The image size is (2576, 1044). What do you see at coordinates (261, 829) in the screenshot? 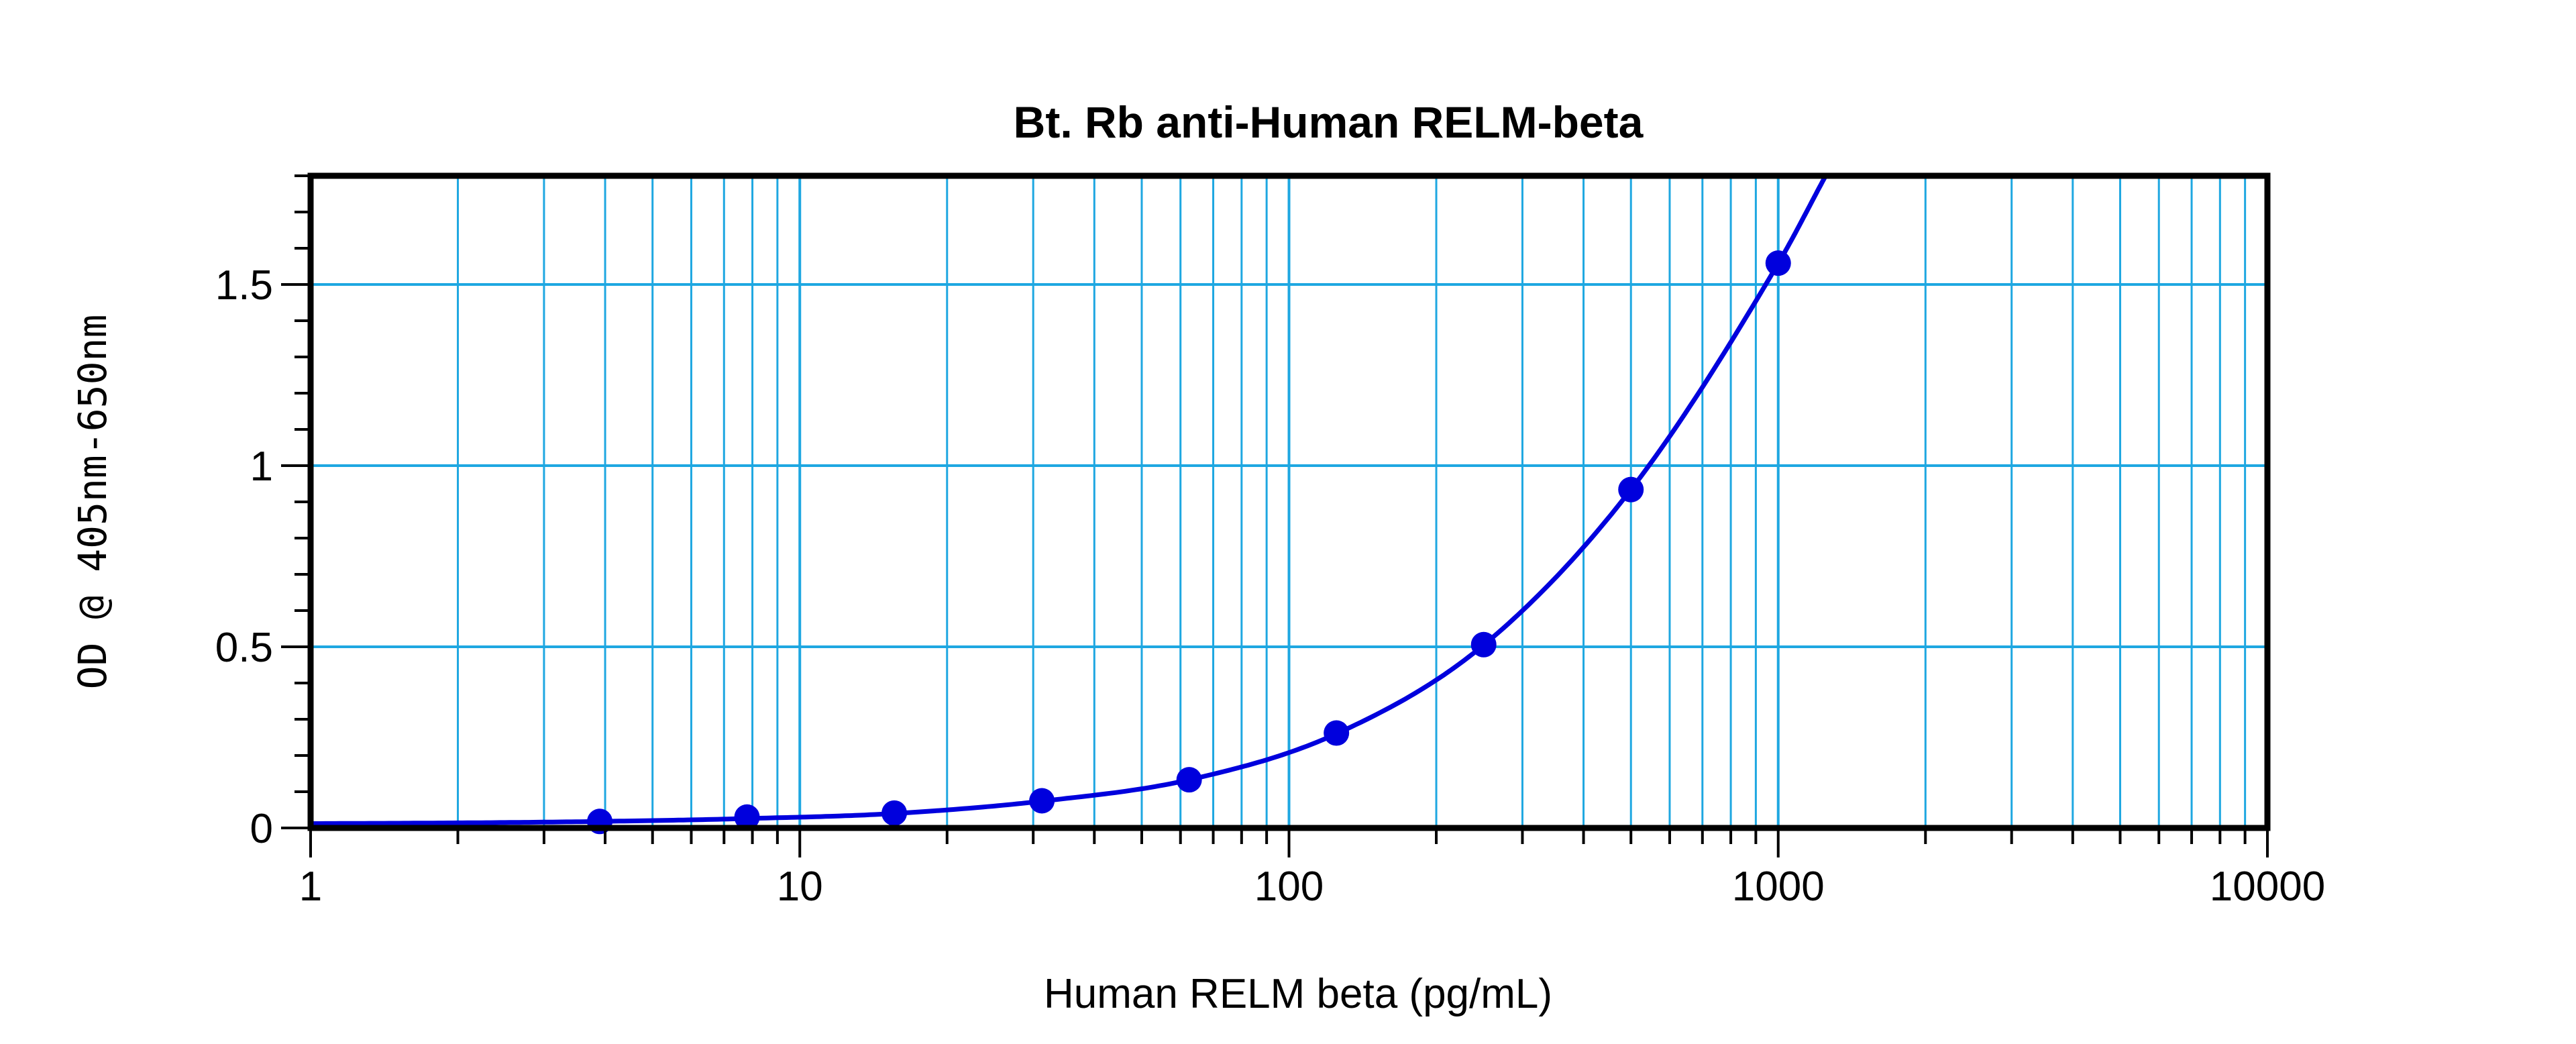
I see `y-tick-label: 0` at bounding box center [261, 829].